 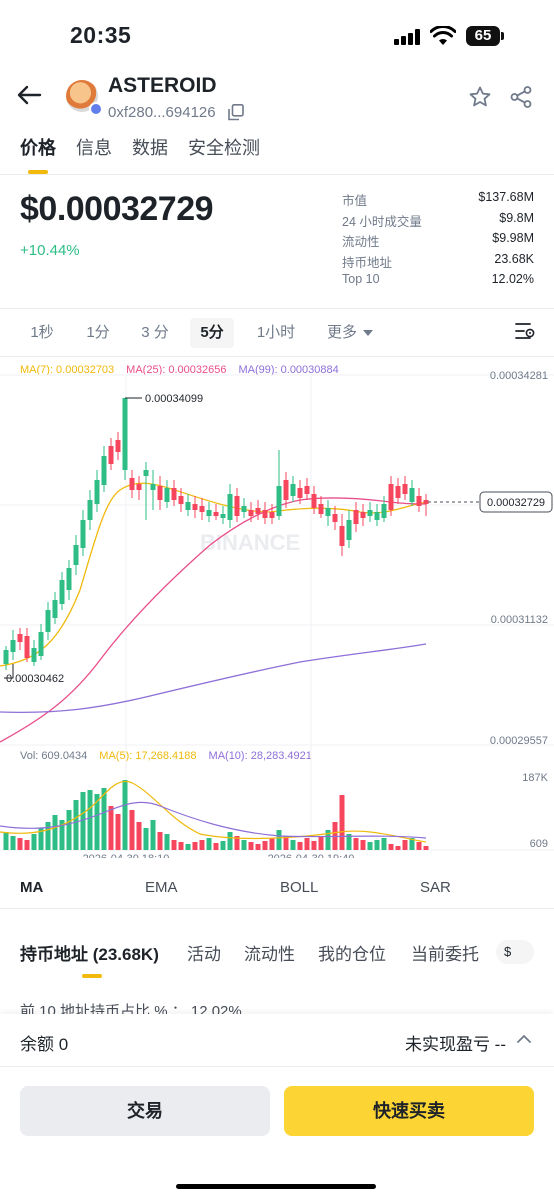 What do you see at coordinates (382, 221) in the screenshot?
I see `stat-label: 24 小时成交量` at bounding box center [382, 221].